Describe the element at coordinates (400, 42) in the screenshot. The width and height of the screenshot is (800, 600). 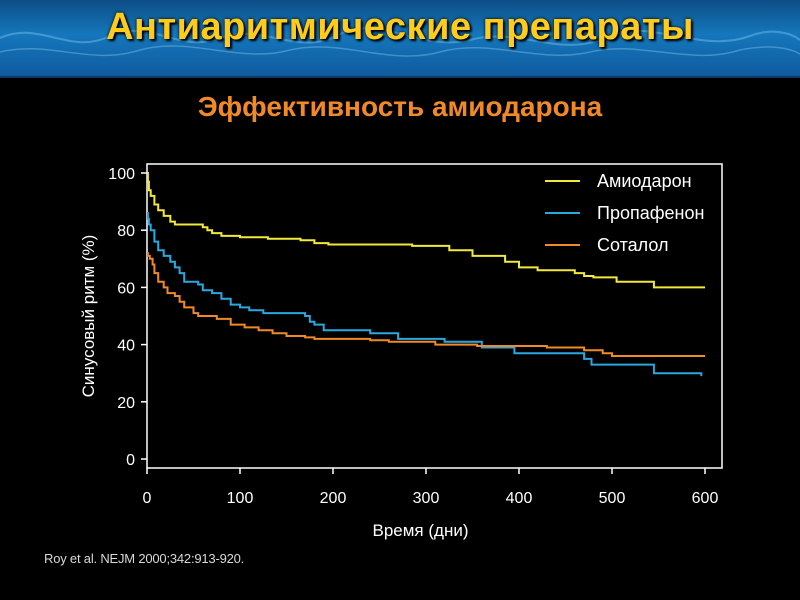
I see `banner-decoration` at that location.